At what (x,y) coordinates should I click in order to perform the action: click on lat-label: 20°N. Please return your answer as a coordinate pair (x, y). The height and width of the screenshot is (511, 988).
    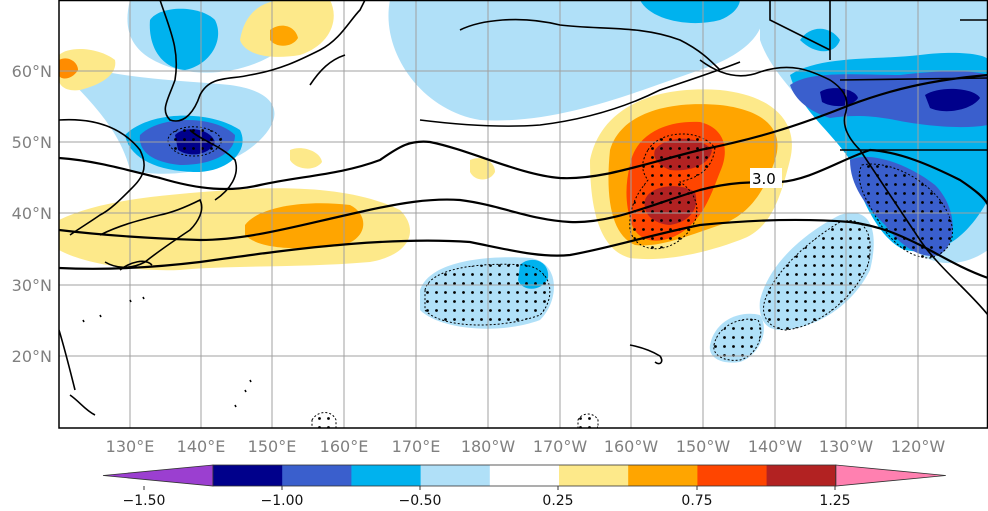
    Looking at the image, I should click on (32, 356).